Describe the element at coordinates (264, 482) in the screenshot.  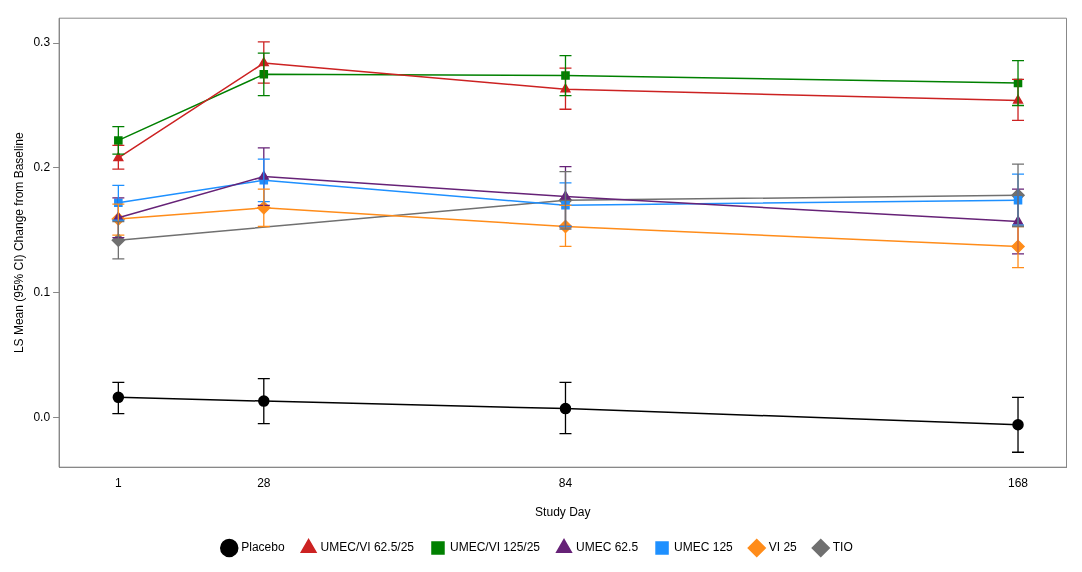
I see `x-tick-label: 28` at that location.